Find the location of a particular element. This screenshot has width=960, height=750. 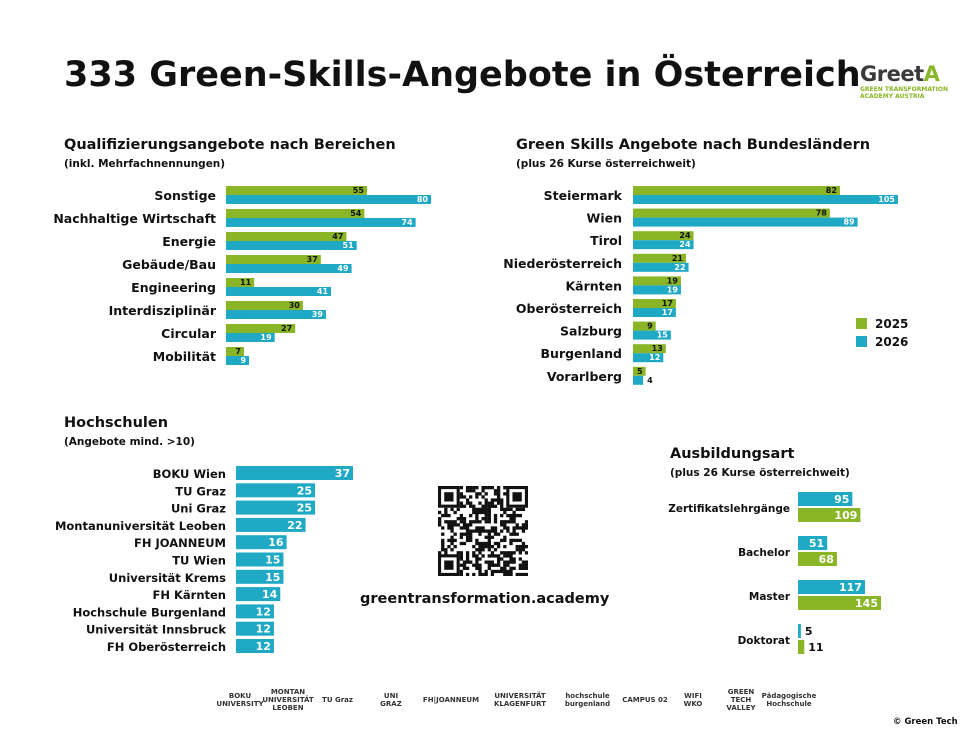

value-label-mobilität-2026: 9 is located at coordinates (243, 360).